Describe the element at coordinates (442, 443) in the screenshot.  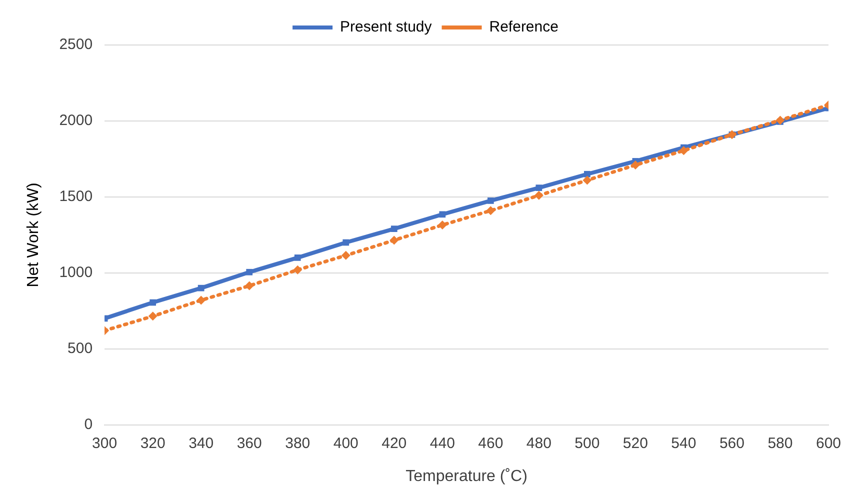
I see `x-tick-label: 440` at that location.